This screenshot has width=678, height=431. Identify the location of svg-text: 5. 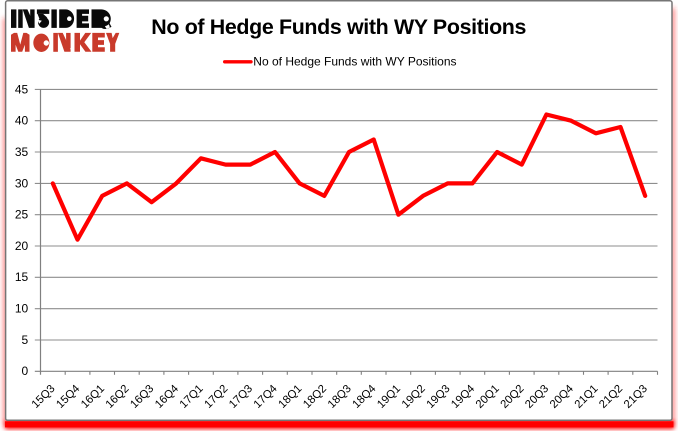
(25, 340).